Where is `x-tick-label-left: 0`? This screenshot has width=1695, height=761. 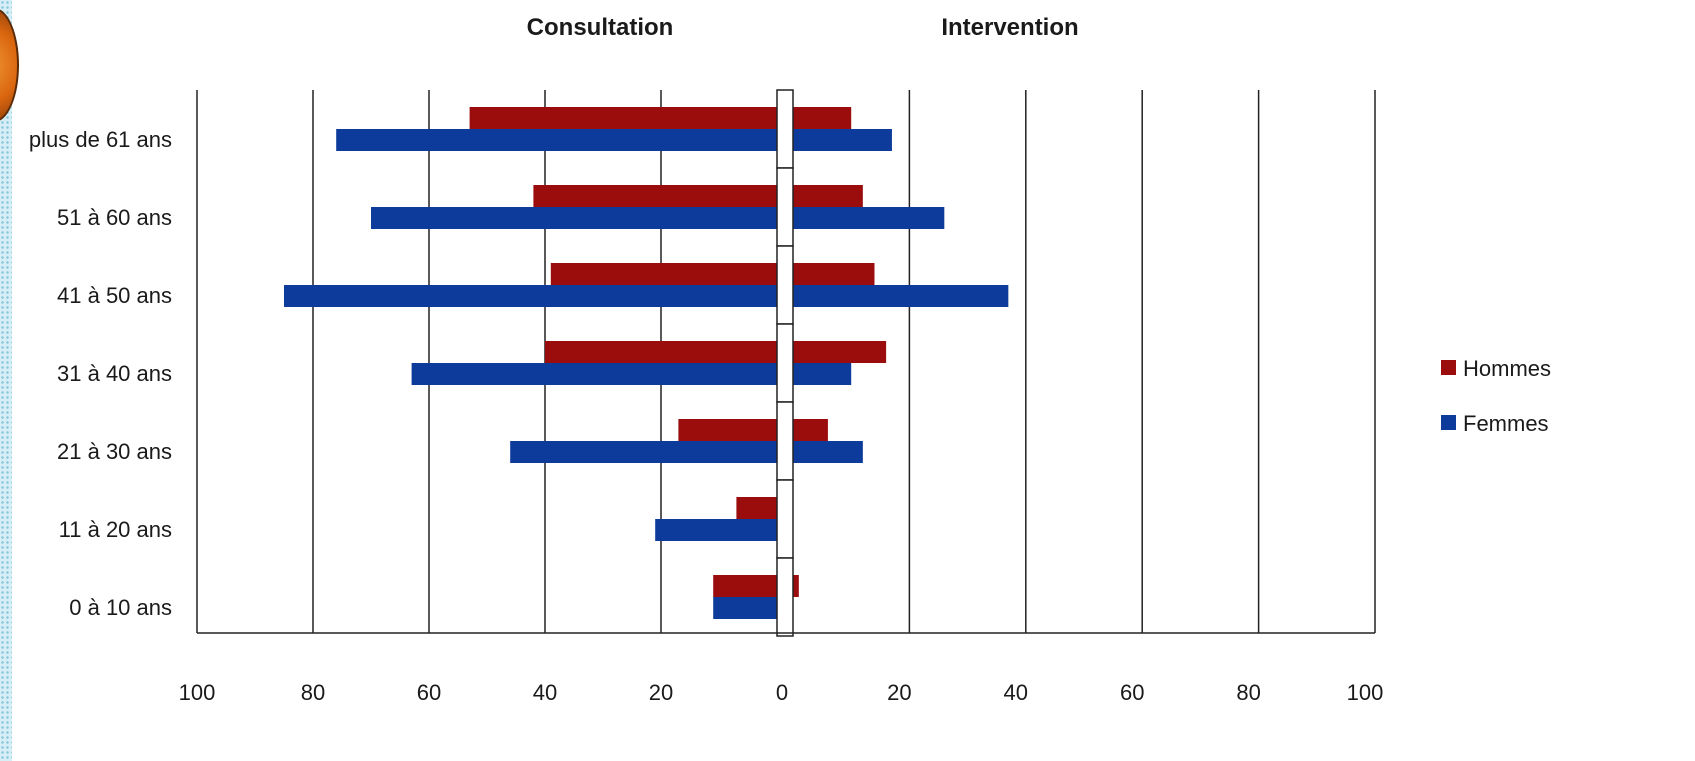
x-tick-label-left: 0 is located at coordinates (782, 692).